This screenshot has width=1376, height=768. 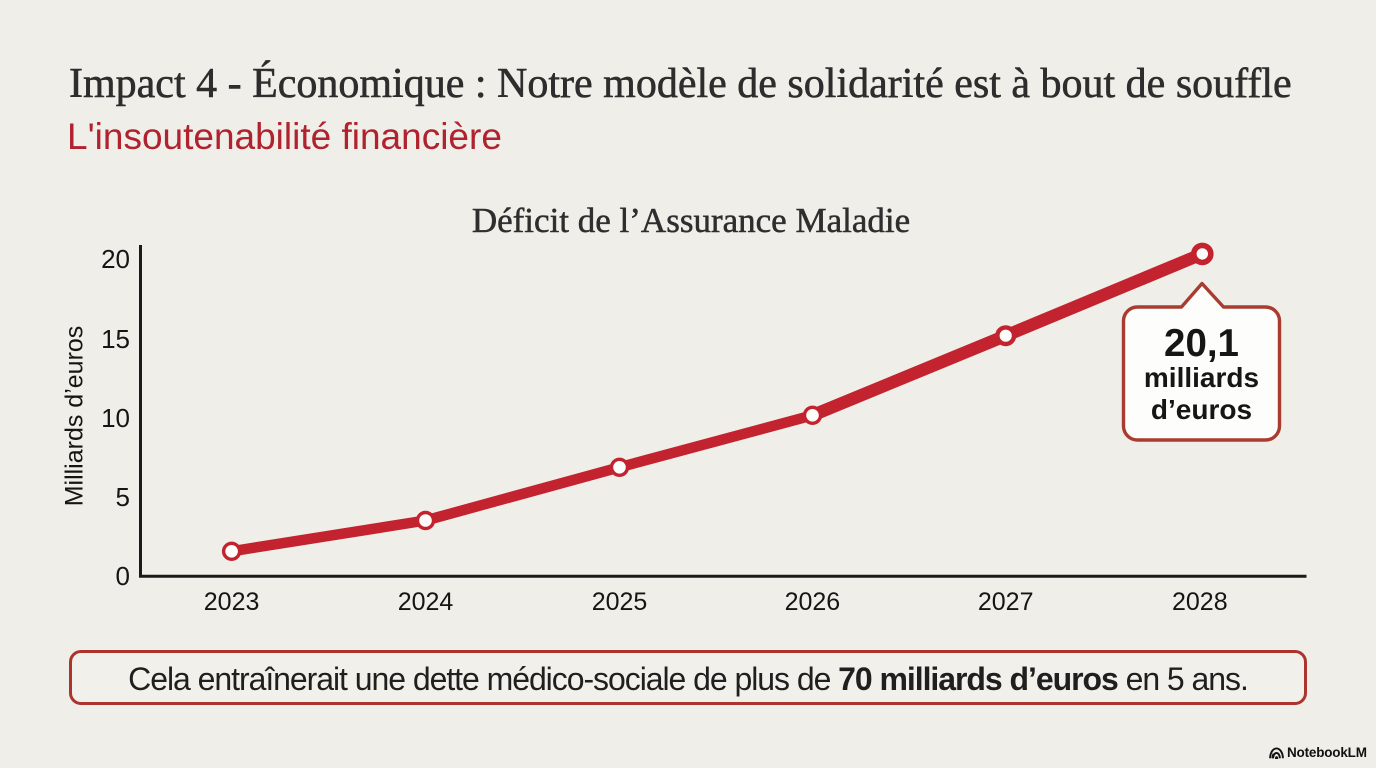 I want to click on svg-text: 2025, so click(x=620, y=602).